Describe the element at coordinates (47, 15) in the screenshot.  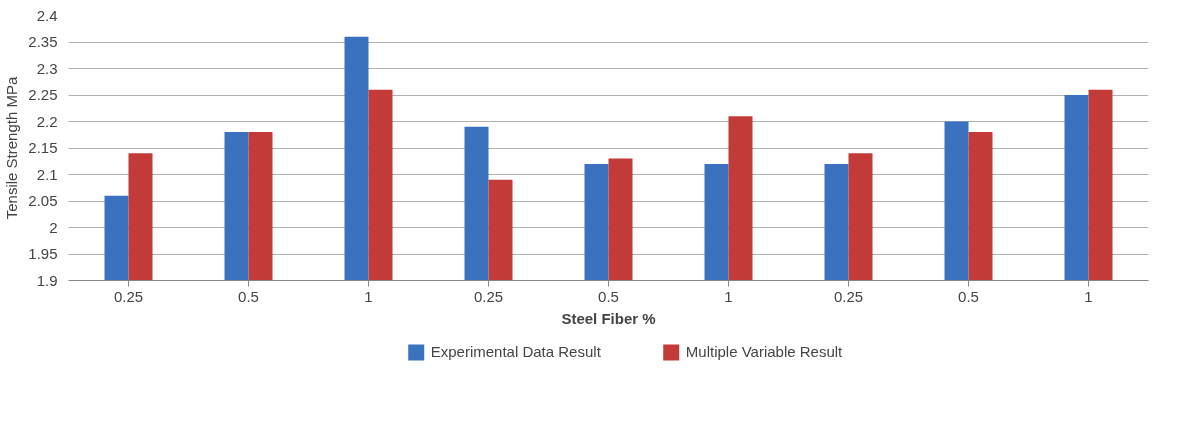
I see `y-tick-label: 2.4` at that location.